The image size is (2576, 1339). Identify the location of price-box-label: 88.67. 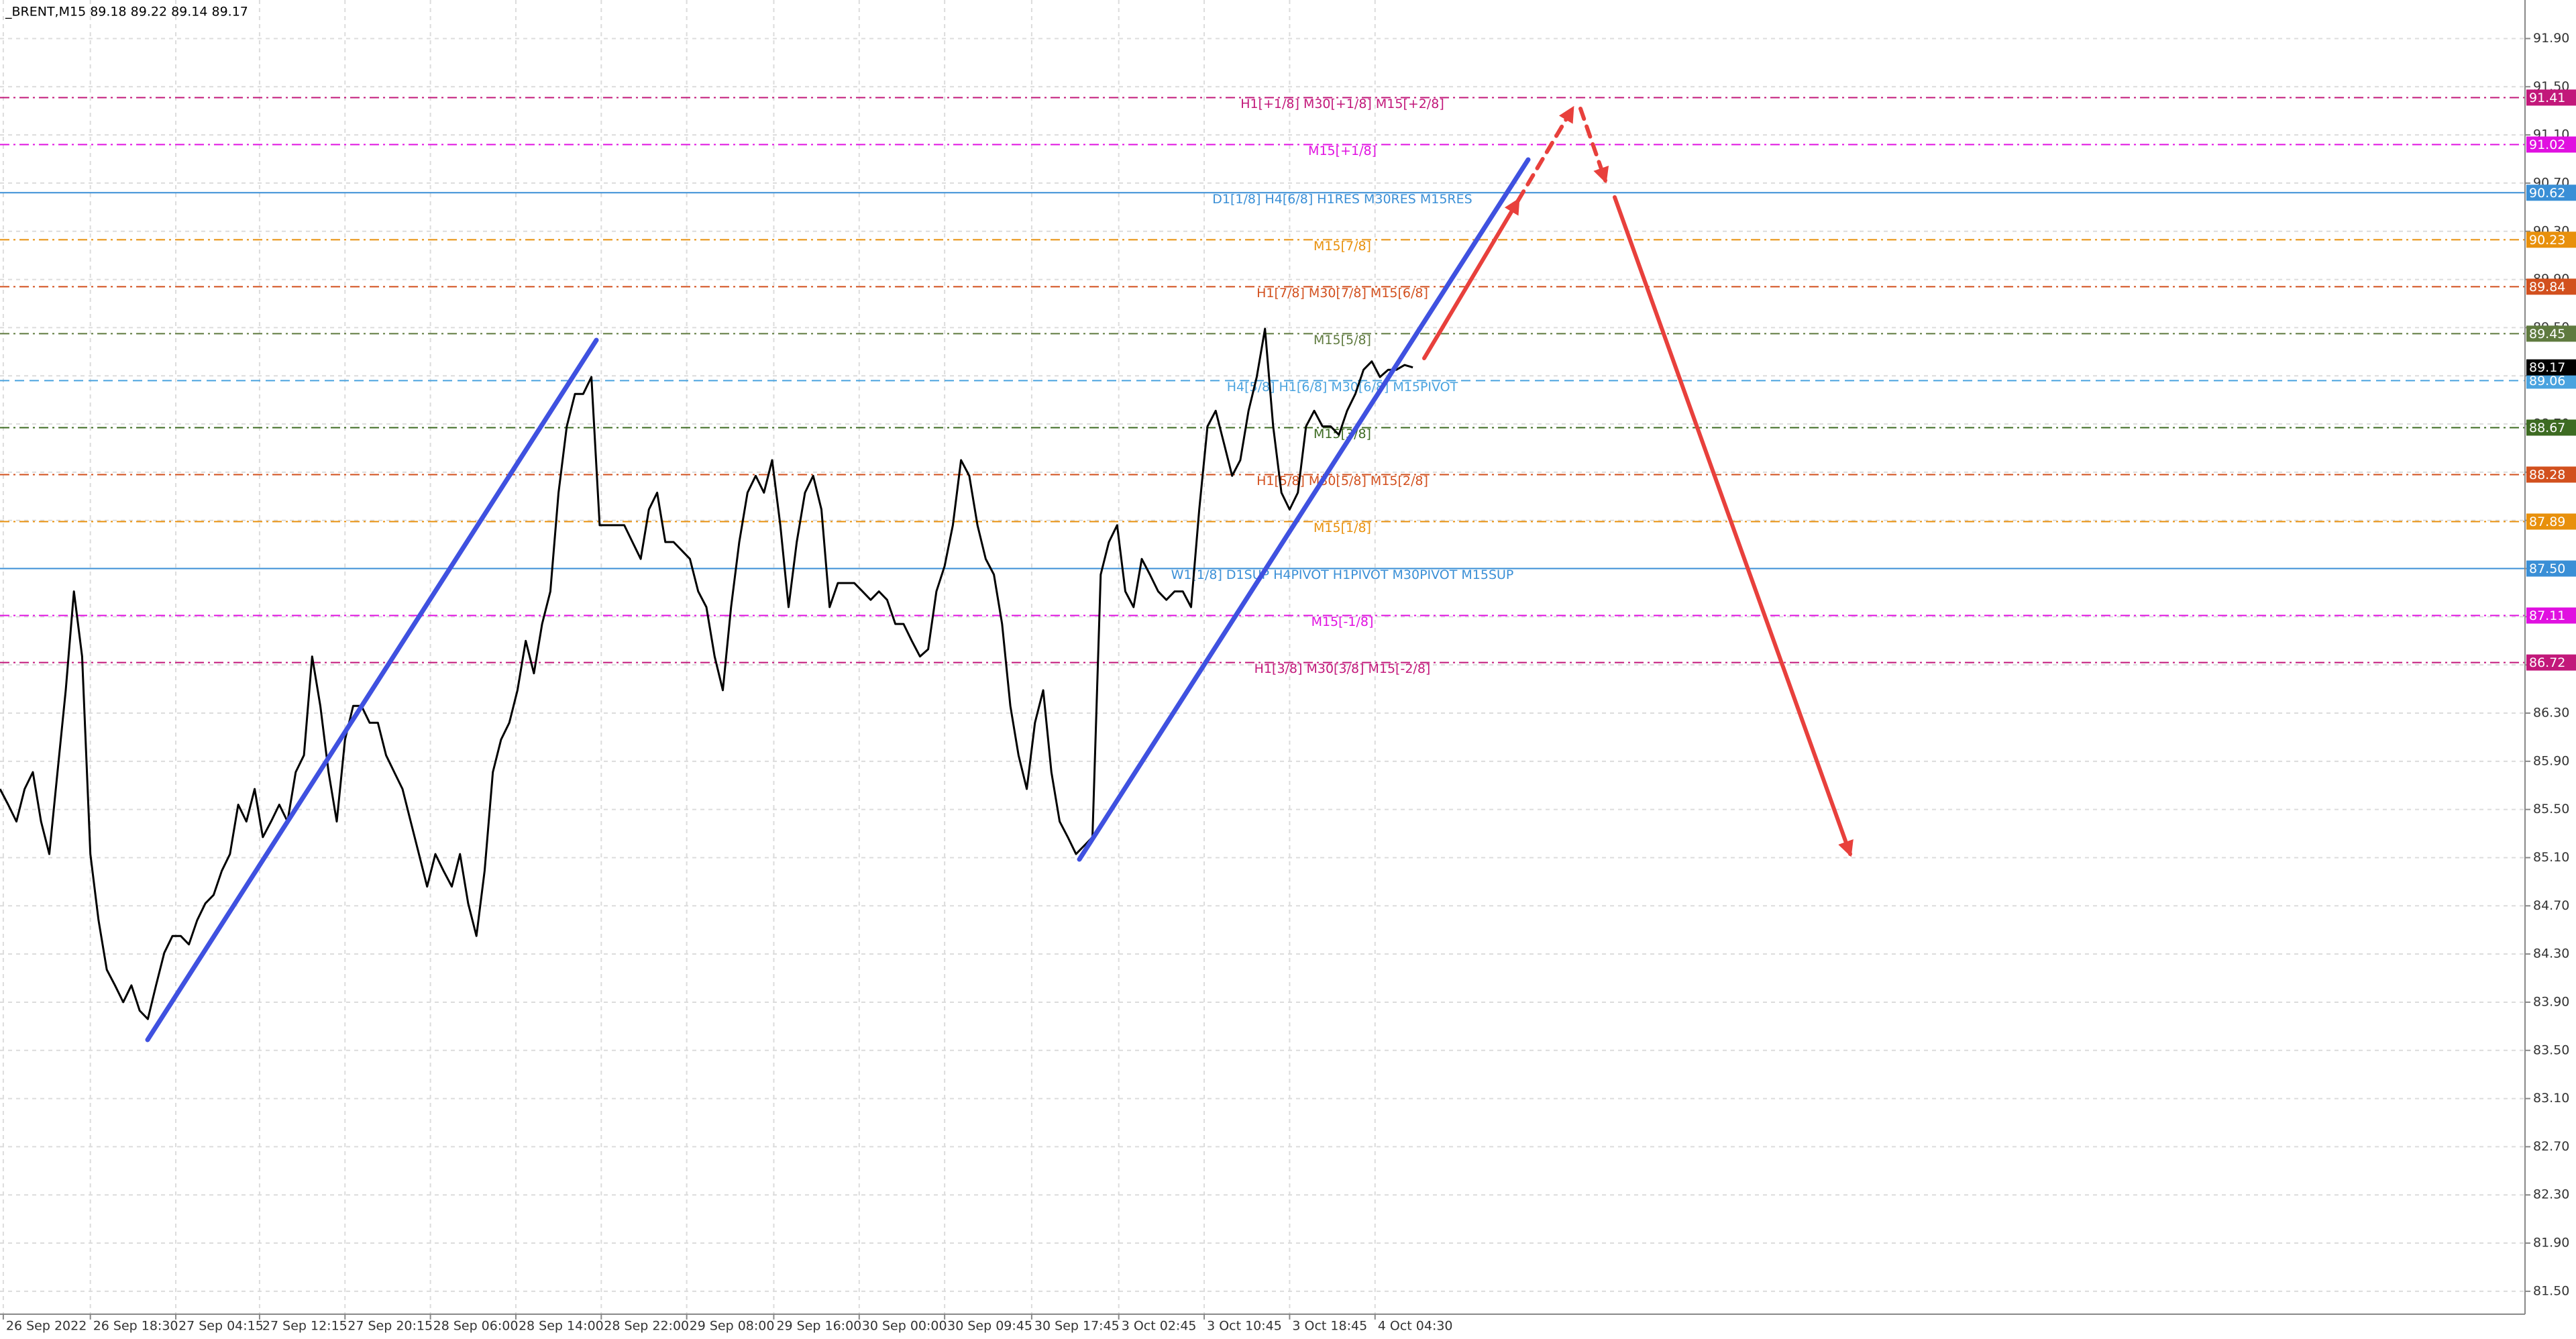
(2547, 428).